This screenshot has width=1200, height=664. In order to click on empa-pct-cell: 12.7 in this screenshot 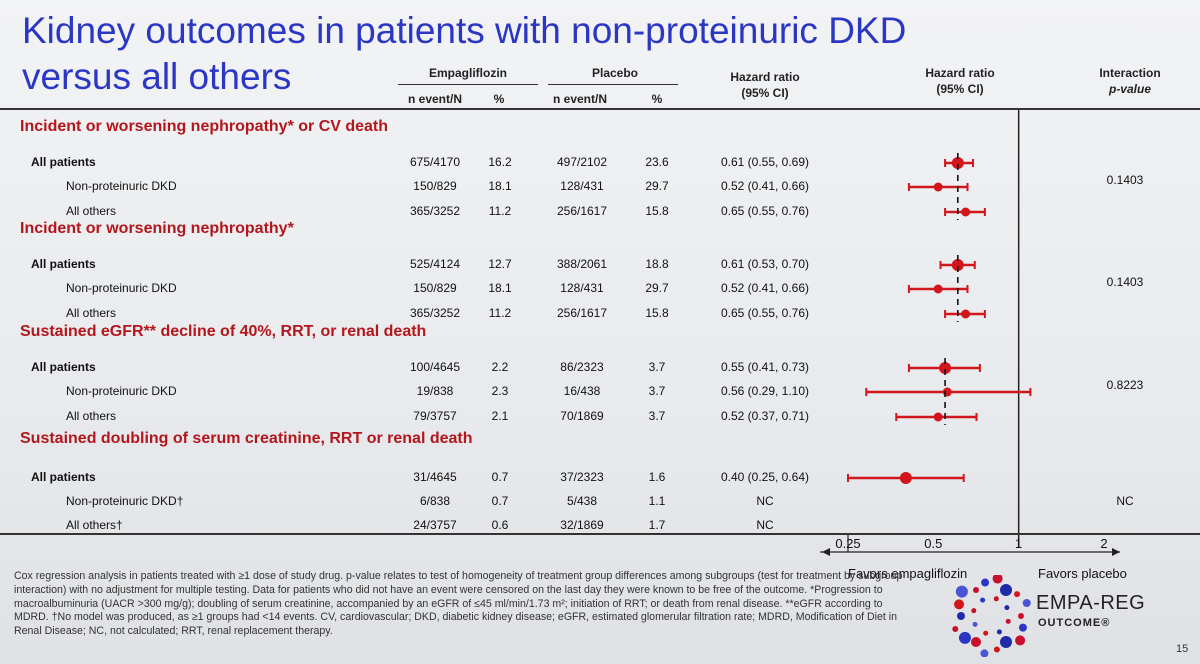, I will do `click(500, 264)`.